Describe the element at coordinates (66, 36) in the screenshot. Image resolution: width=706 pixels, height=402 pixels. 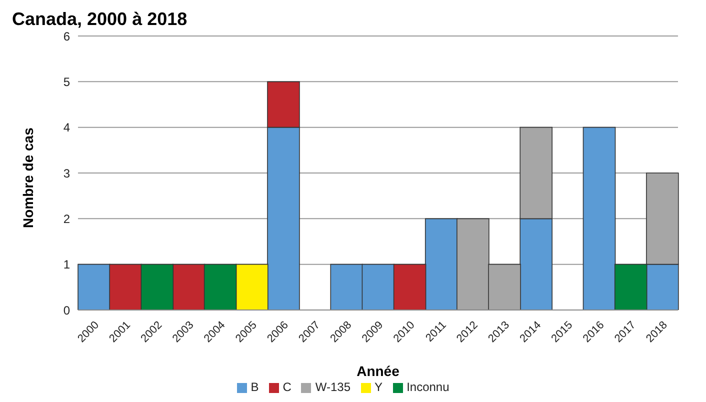
I see `y-tick-label: 6` at that location.